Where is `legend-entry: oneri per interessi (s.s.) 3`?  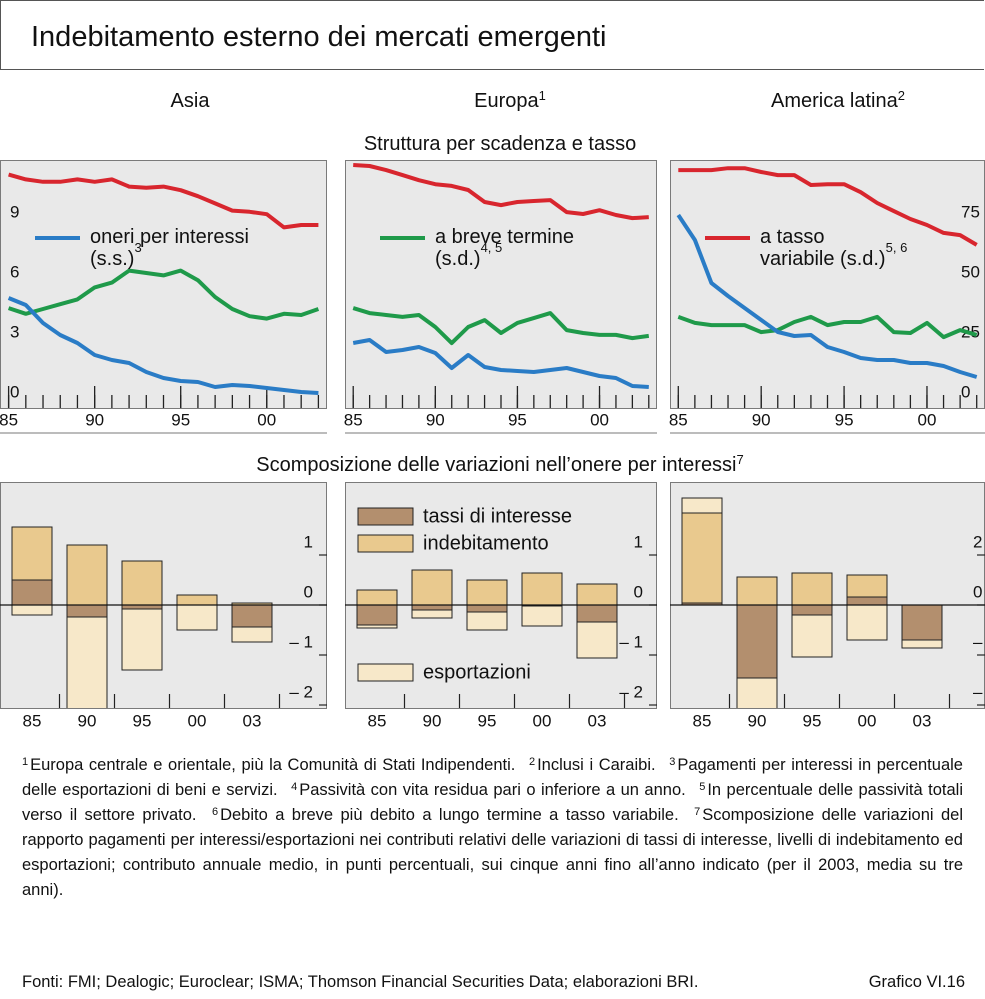 legend-entry: oneri per interessi (s.s.) 3 is located at coordinates (169, 248).